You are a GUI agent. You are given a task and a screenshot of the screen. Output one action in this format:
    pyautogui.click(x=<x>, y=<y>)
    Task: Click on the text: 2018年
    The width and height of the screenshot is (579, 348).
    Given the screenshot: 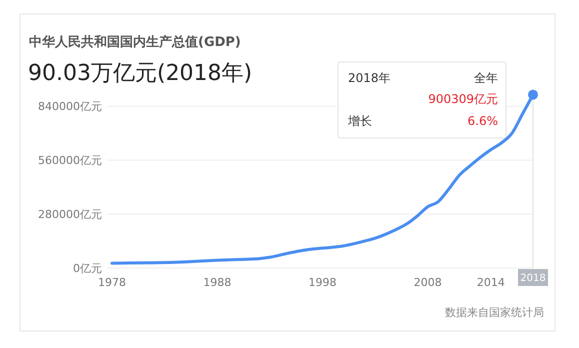 What is the action you would take?
    pyautogui.click(x=369, y=78)
    